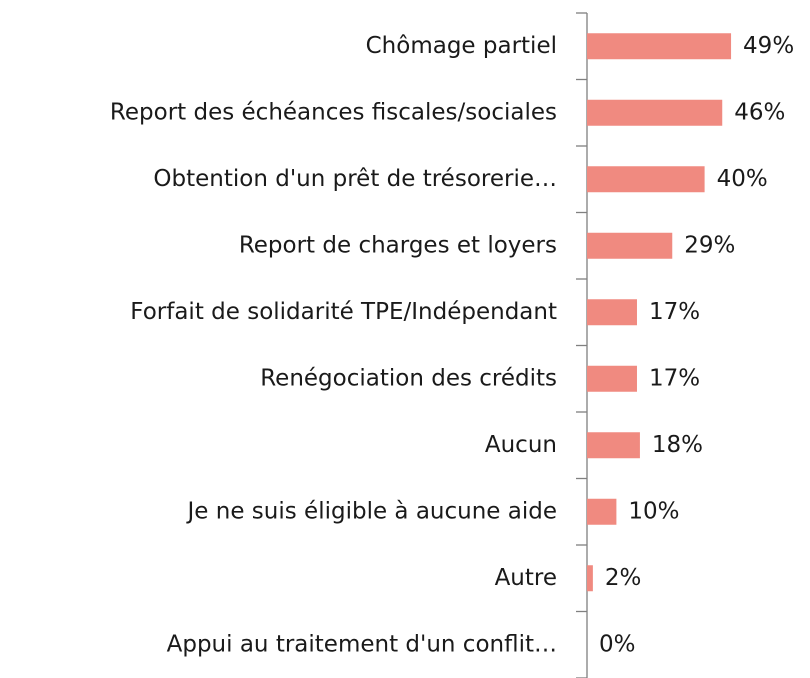 The image size is (810, 678). Describe the element at coordinates (617, 644) in the screenshot. I see `value-label: 0%` at that location.